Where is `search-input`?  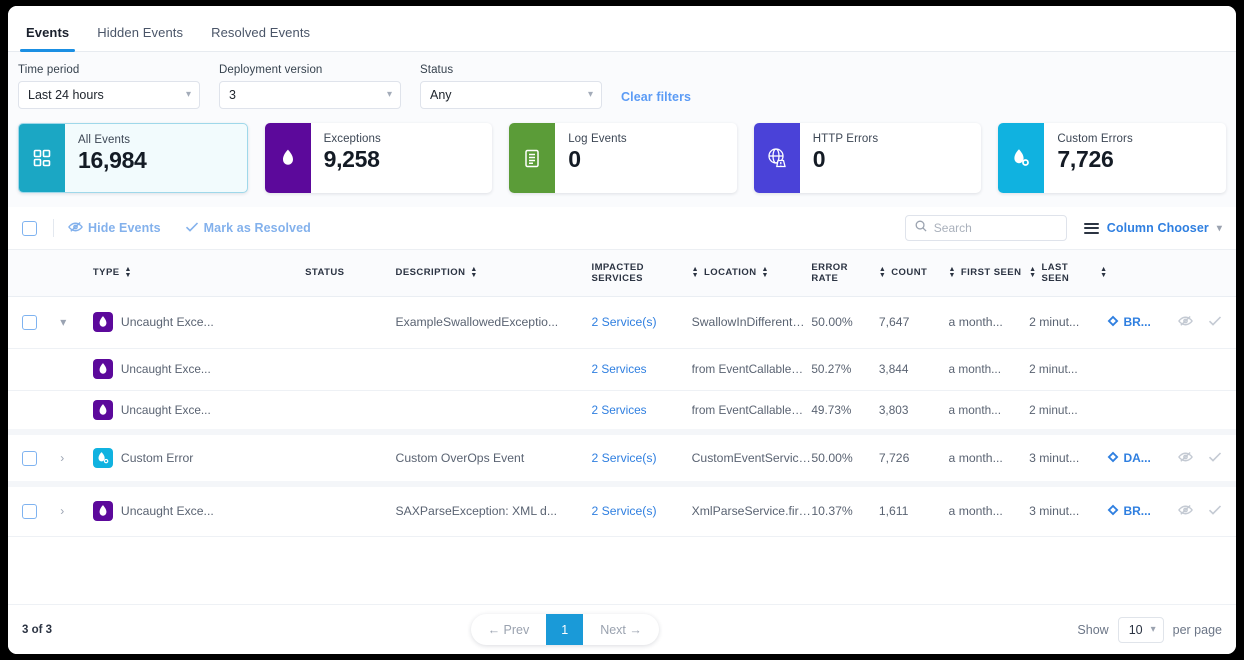 search-input is located at coordinates (995, 228).